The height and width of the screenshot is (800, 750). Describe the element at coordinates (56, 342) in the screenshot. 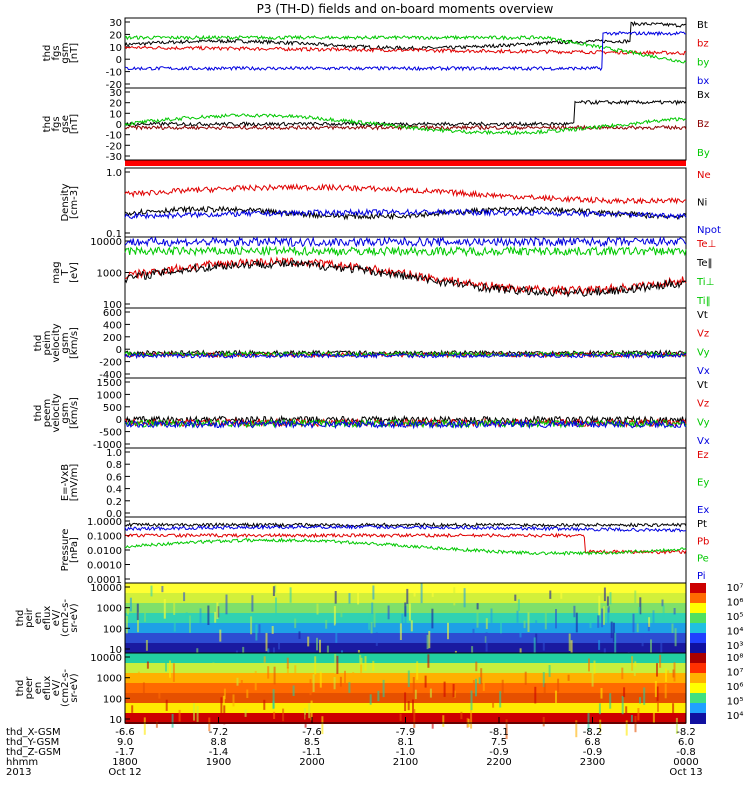

I see `y-axis-label: velocity` at that location.